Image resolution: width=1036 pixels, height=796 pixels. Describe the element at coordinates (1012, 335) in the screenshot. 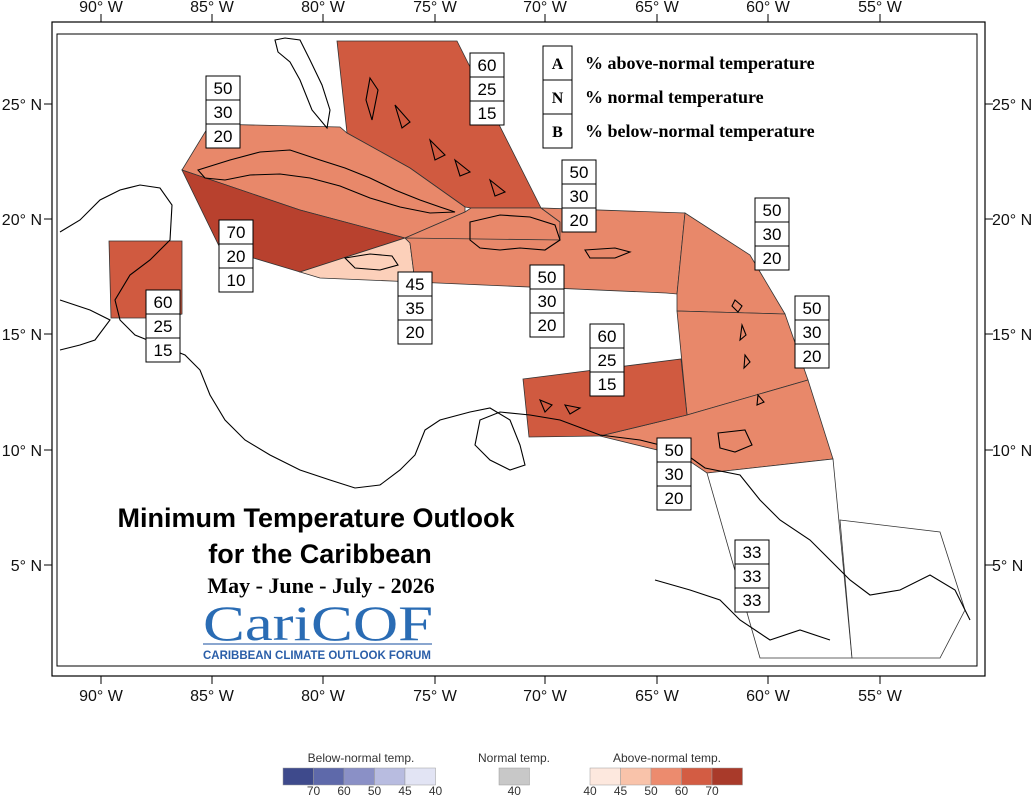

I see `lat-tick-right: 15° N` at that location.